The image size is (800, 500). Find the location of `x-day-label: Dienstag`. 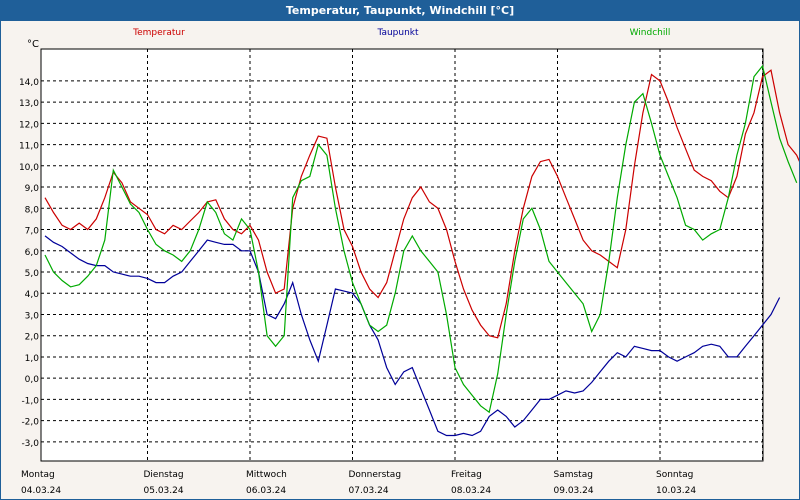

x-day-label: Dienstag is located at coordinates (164, 475).